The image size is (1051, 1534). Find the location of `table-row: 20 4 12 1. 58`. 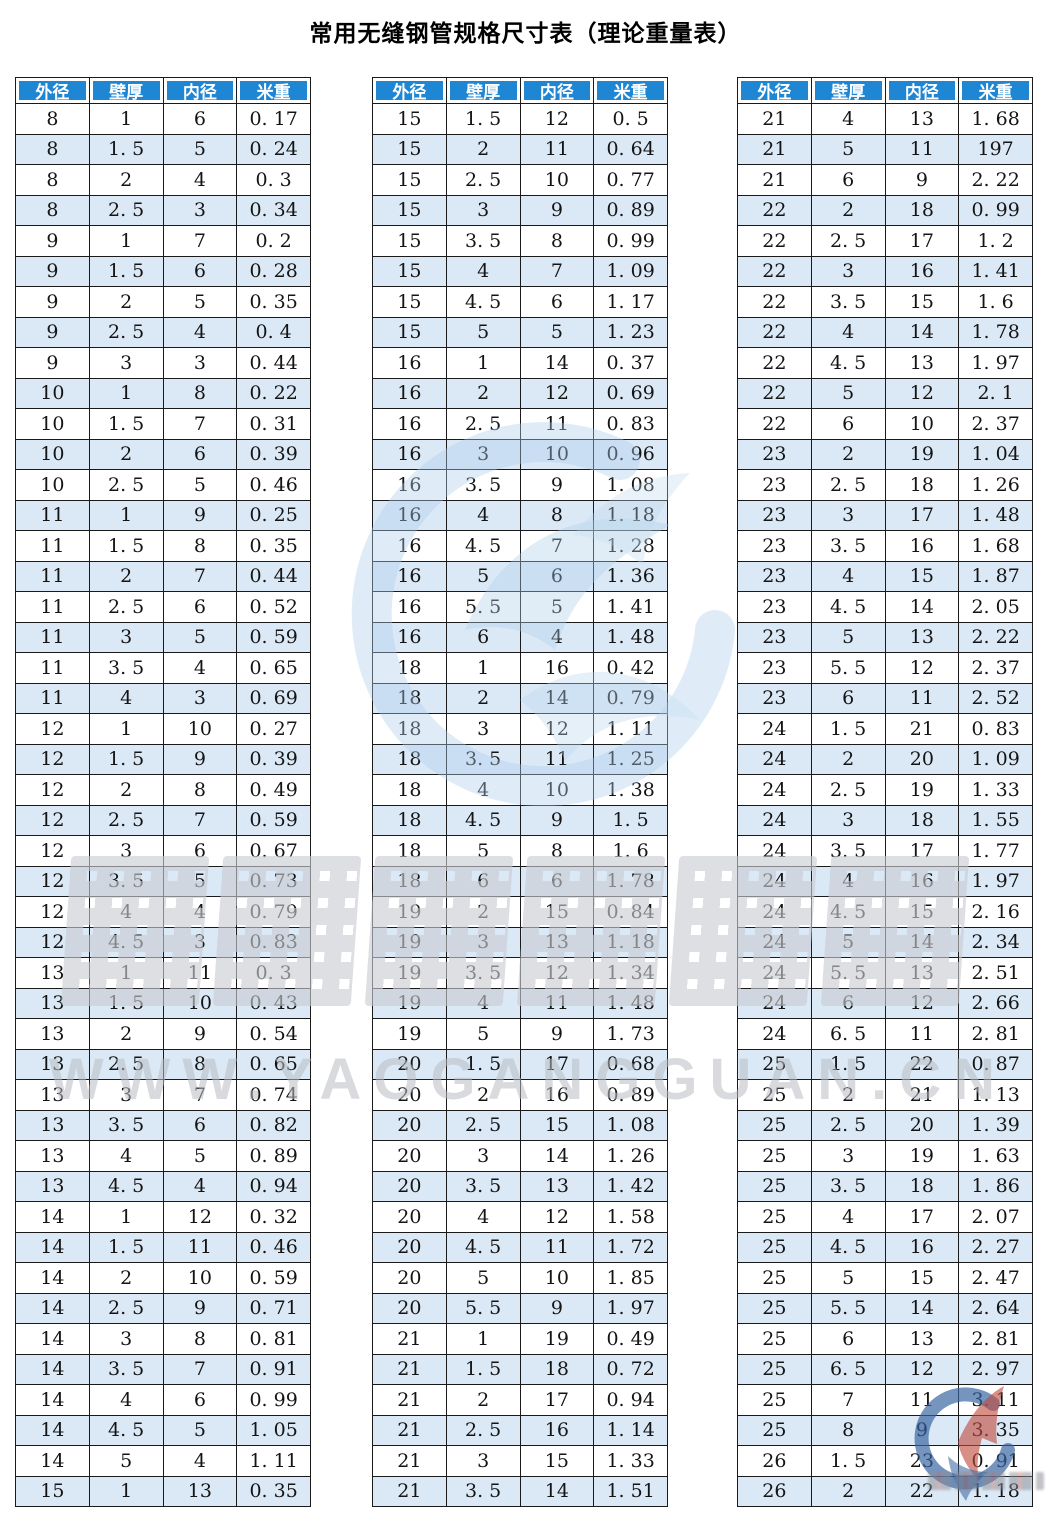

table-row: 20 4 12 1. 58 is located at coordinates (520, 1217).